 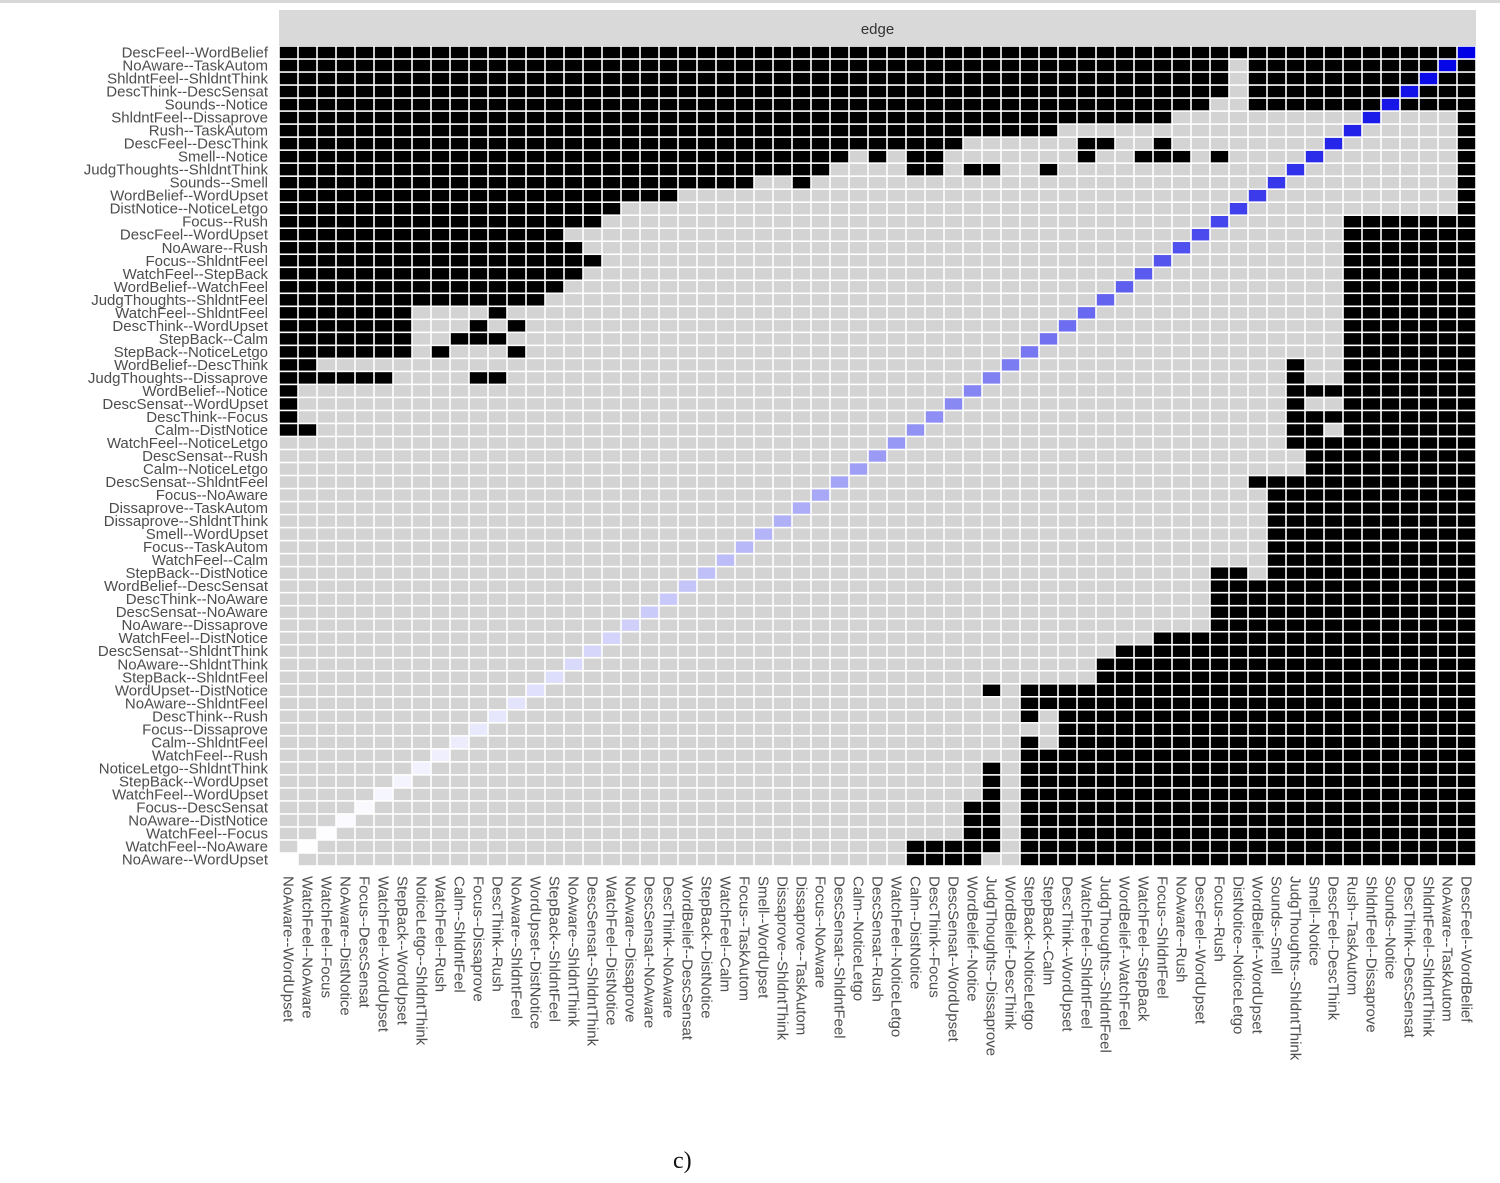 What do you see at coordinates (195, 677) in the screenshot?
I see `y-tick-label: StepBack--ShldntFeel` at bounding box center [195, 677].